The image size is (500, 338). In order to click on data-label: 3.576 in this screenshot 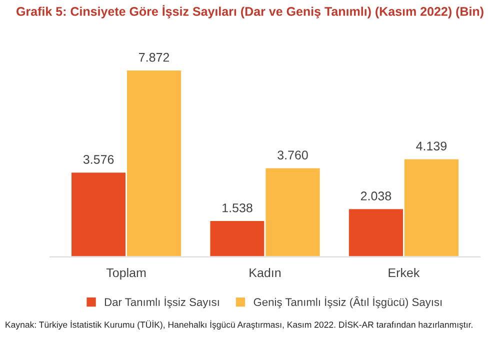, I will do `click(98, 159)`.